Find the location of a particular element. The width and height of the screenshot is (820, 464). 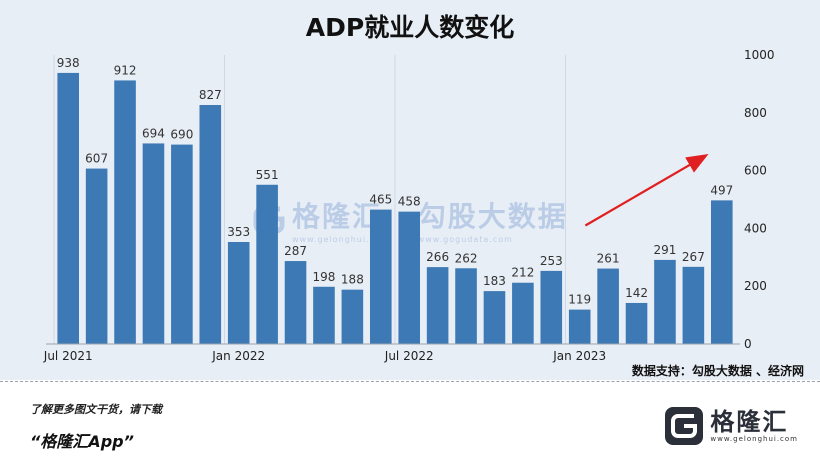

data-label: 690 is located at coordinates (181, 135).